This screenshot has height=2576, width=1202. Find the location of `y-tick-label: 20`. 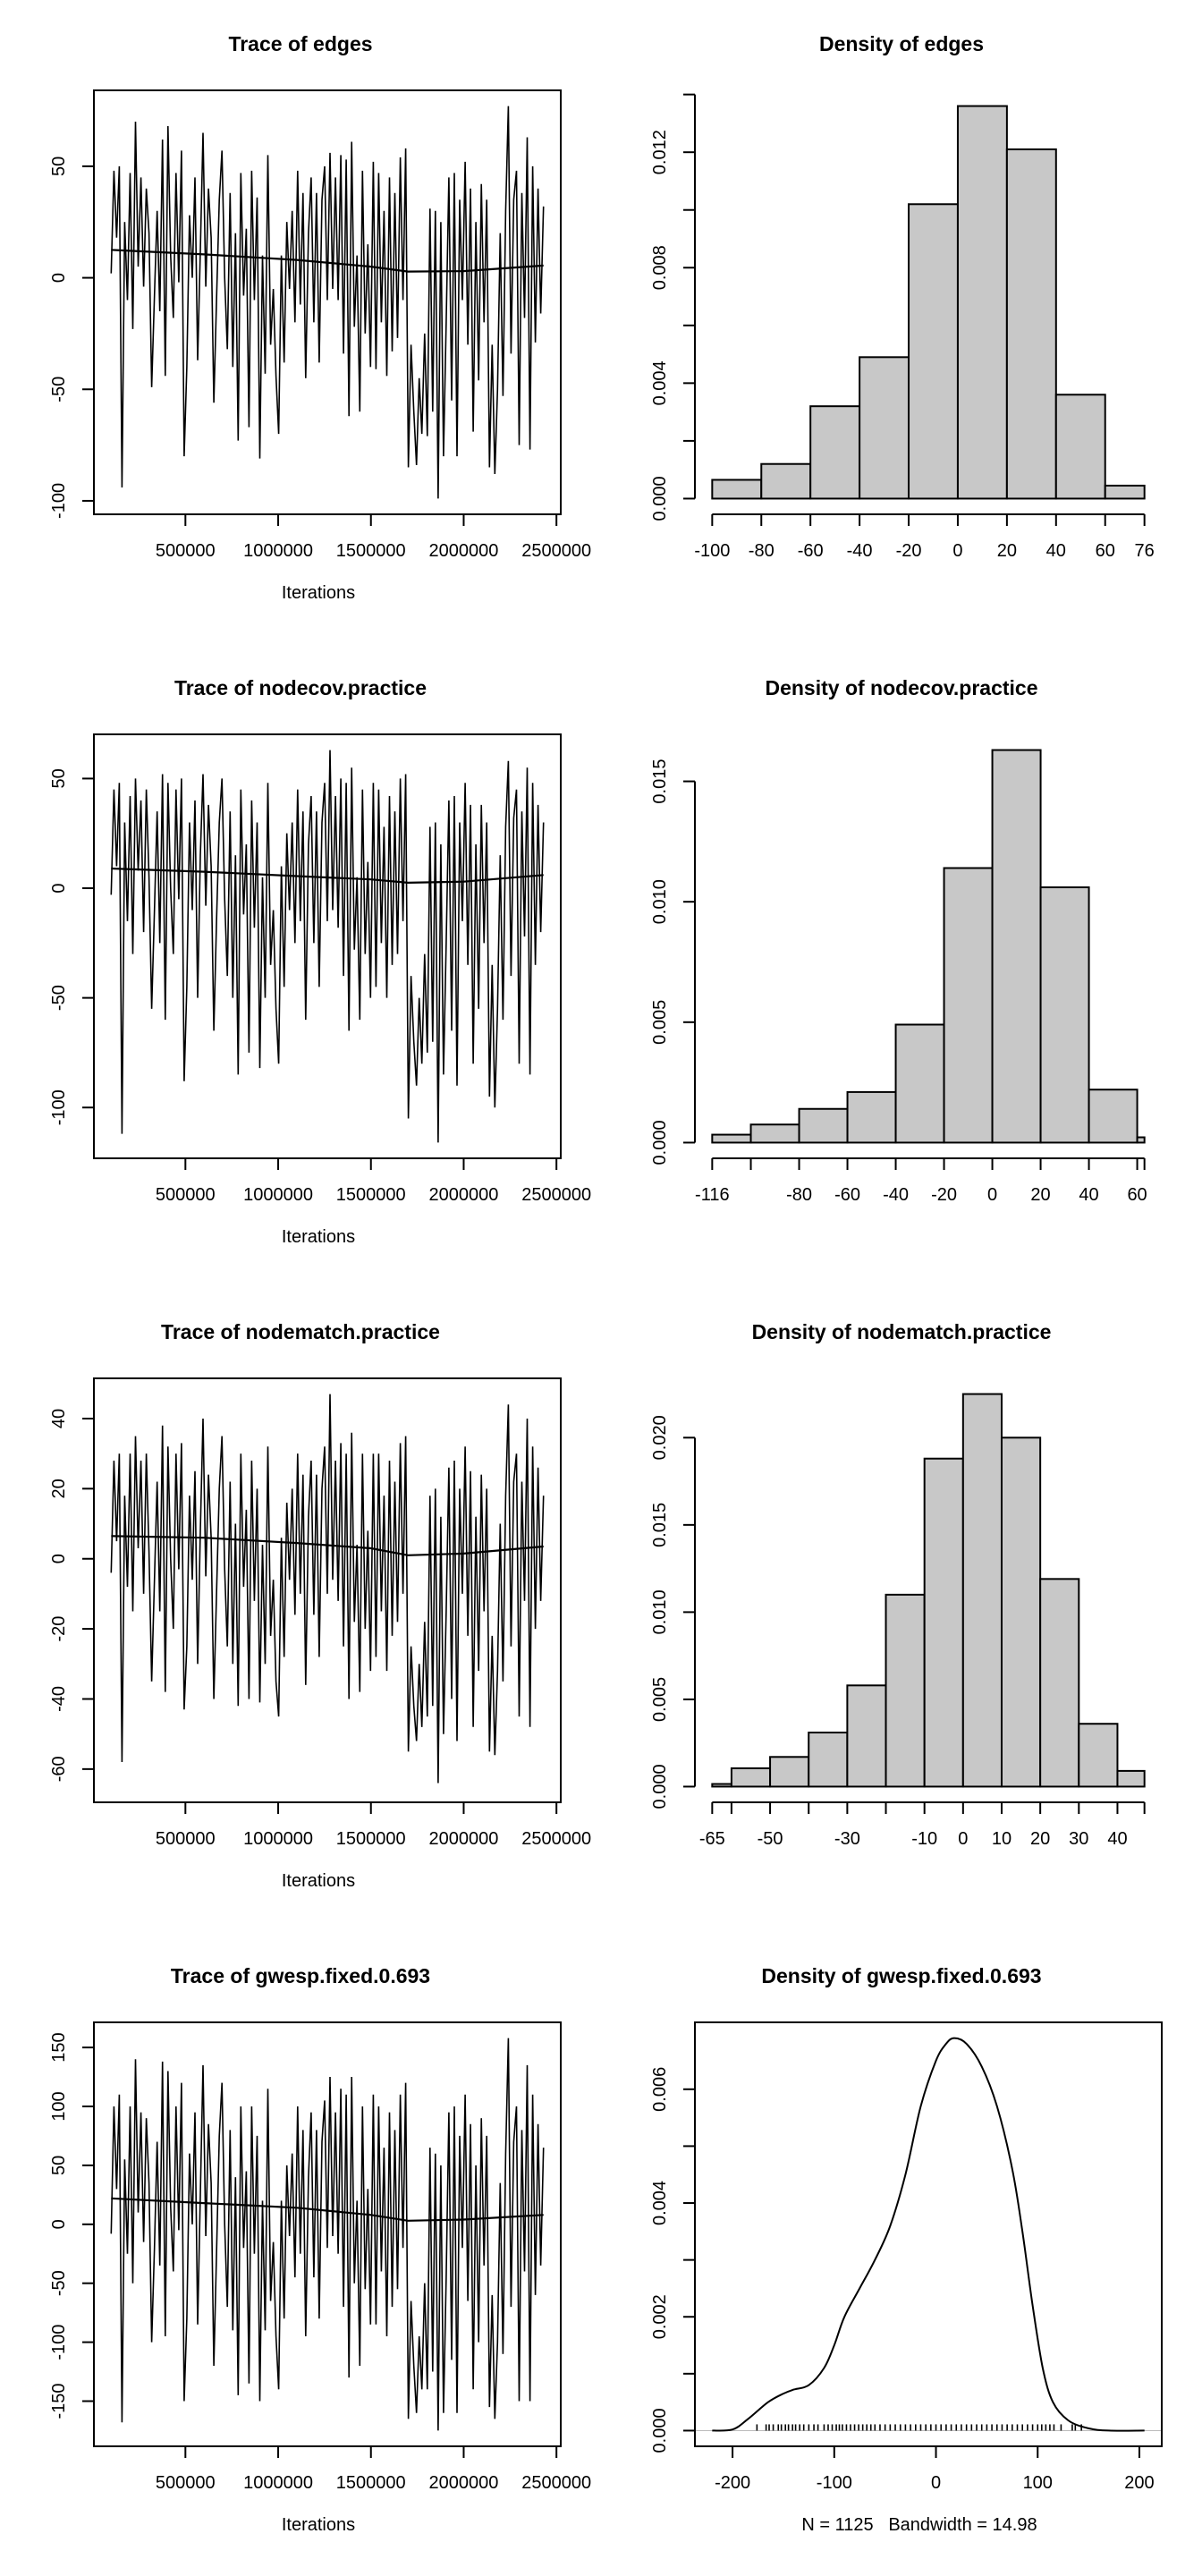

y-tick-label: 20 is located at coordinates (59, 1488).